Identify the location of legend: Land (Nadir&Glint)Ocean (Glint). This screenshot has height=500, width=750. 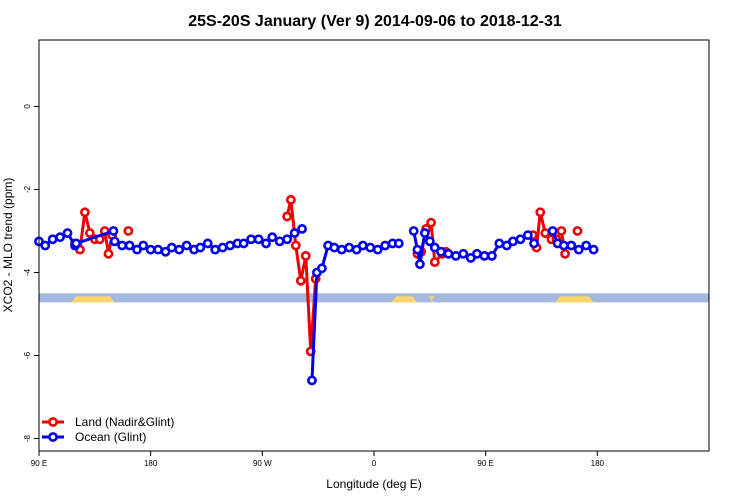
(108, 429).